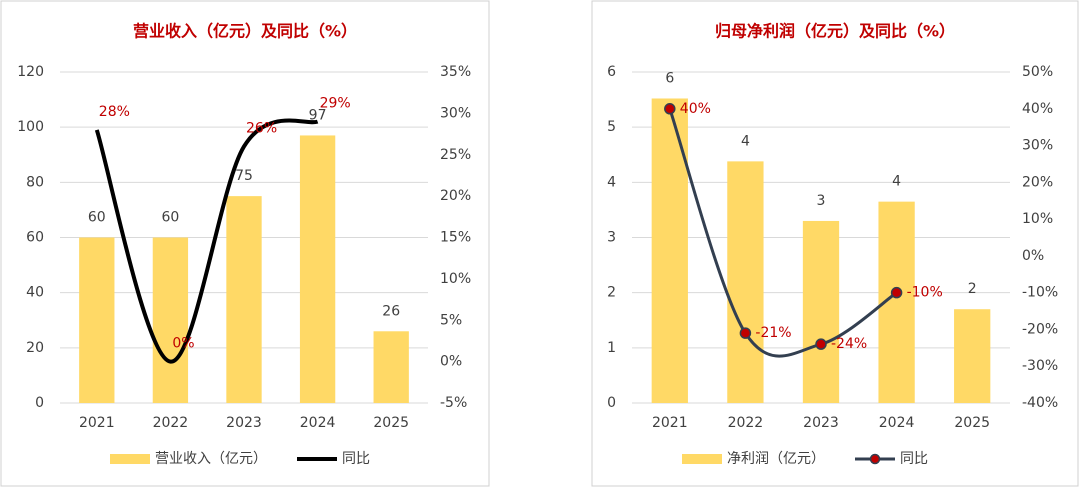  I want to click on line-value-label: -24%, so click(849, 344).